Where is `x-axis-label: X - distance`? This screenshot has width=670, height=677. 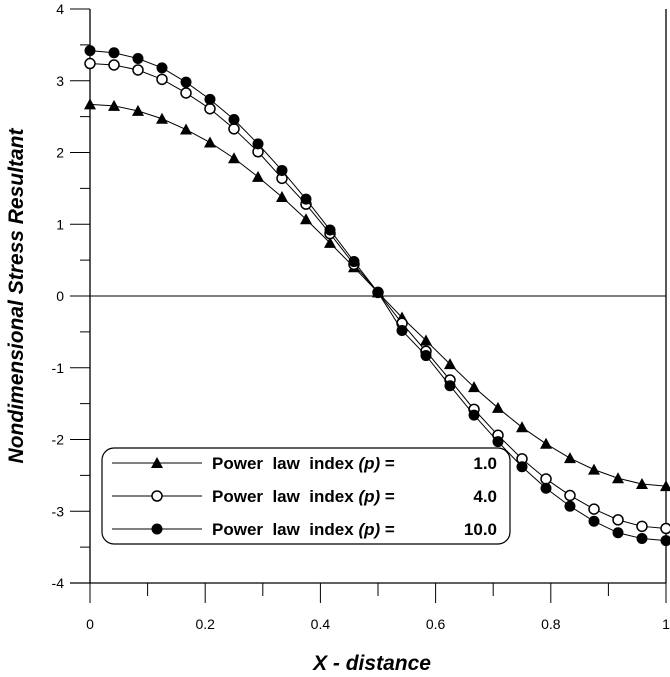 x-axis-label: X - distance is located at coordinates (371, 663).